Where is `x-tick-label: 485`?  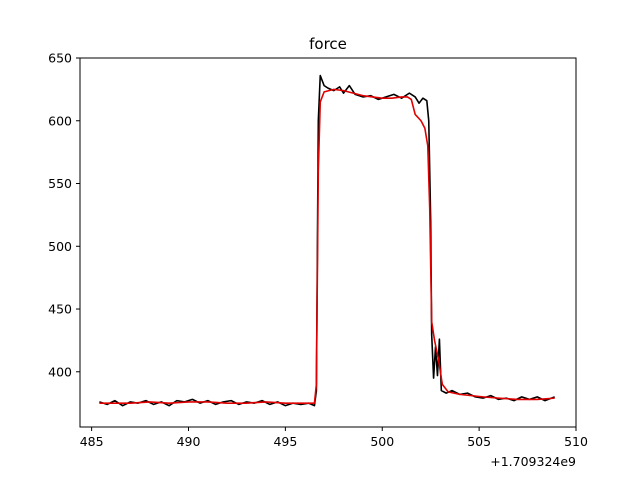 x-tick-label: 485 is located at coordinates (92, 441).